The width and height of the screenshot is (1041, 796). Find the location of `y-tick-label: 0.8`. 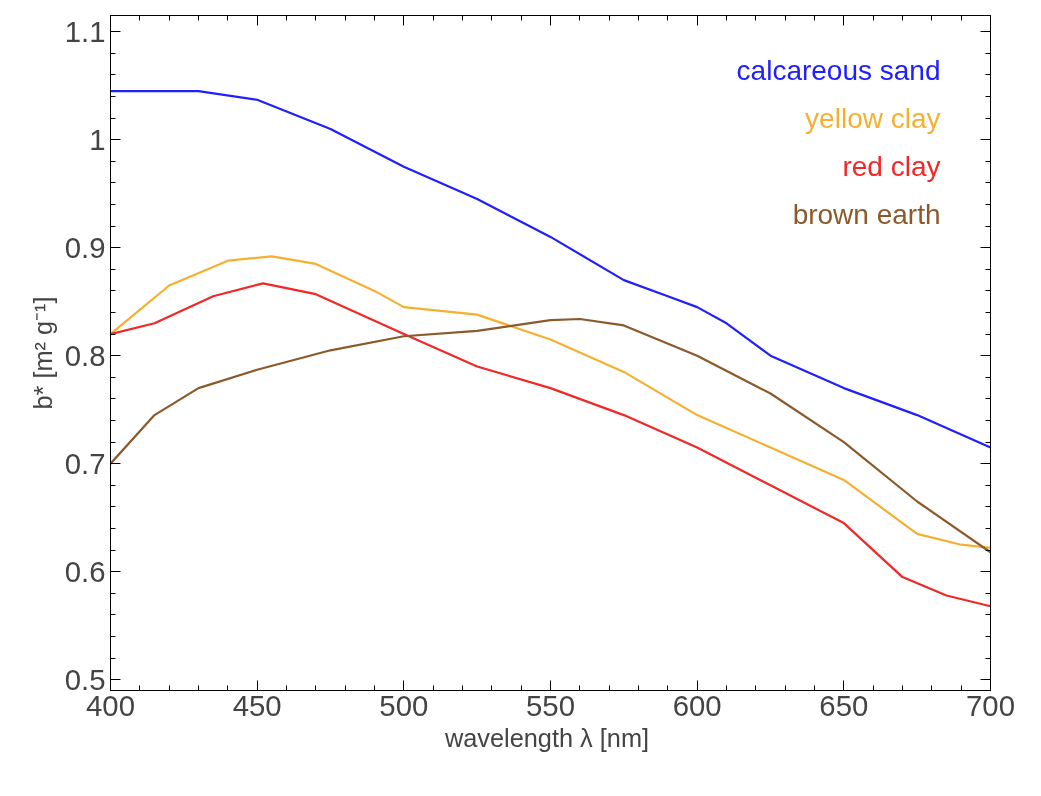

y-tick-label: 0.8 is located at coordinates (85, 355).